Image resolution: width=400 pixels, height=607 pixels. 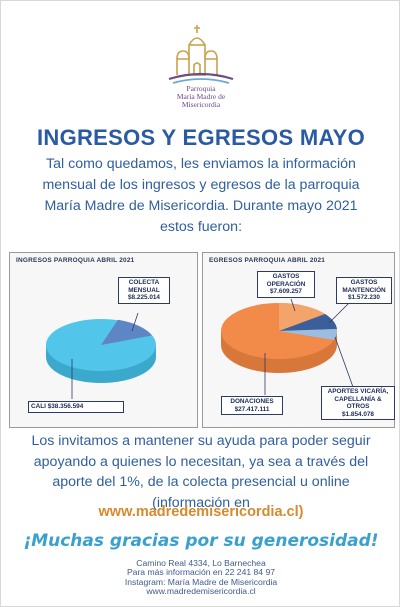 I want to click on footer-instagram: Instagram: María Madre de Misericordia, so click(x=201, y=581).